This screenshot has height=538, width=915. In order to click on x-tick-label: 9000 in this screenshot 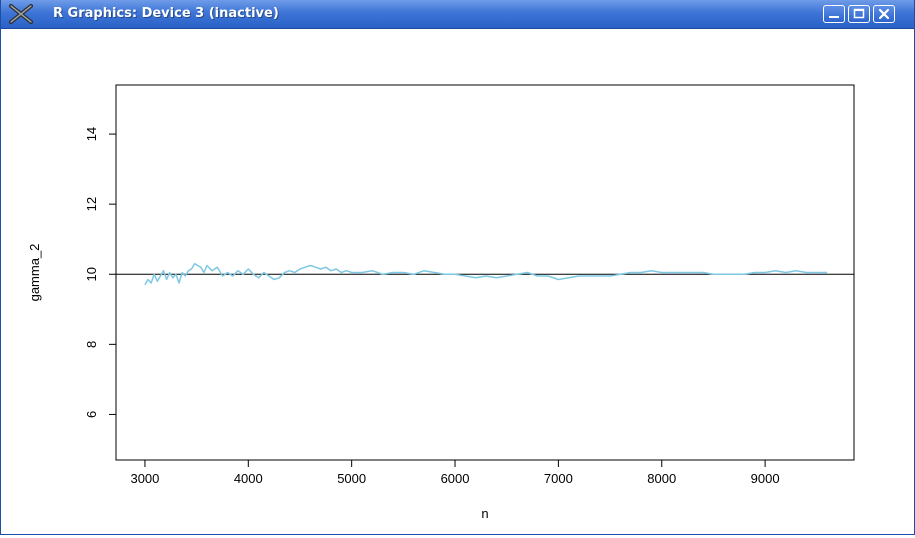, I will do `click(765, 478)`.